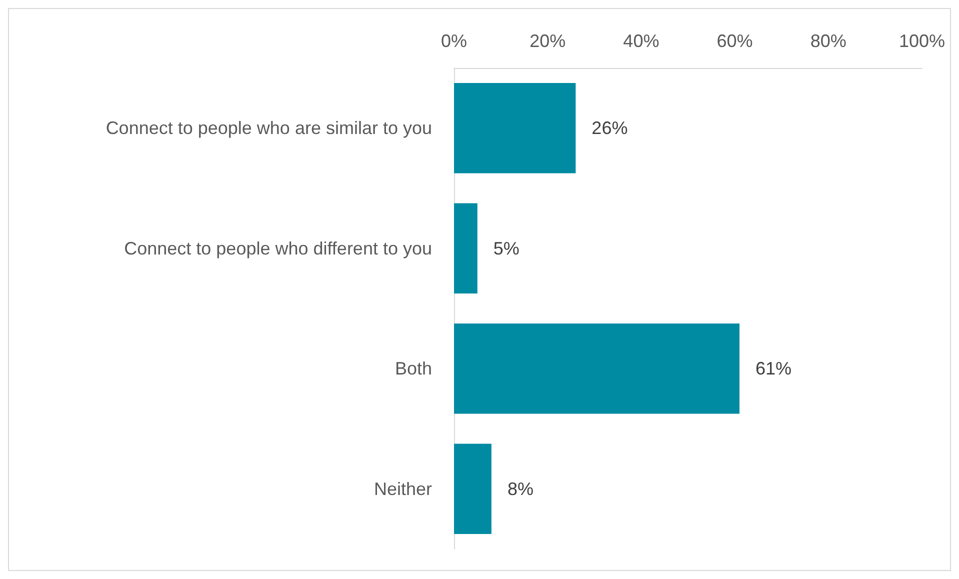 The height and width of the screenshot is (579, 959). What do you see at coordinates (278, 248) in the screenshot?
I see `y-tick-label: Connect to people who different to you` at bounding box center [278, 248].